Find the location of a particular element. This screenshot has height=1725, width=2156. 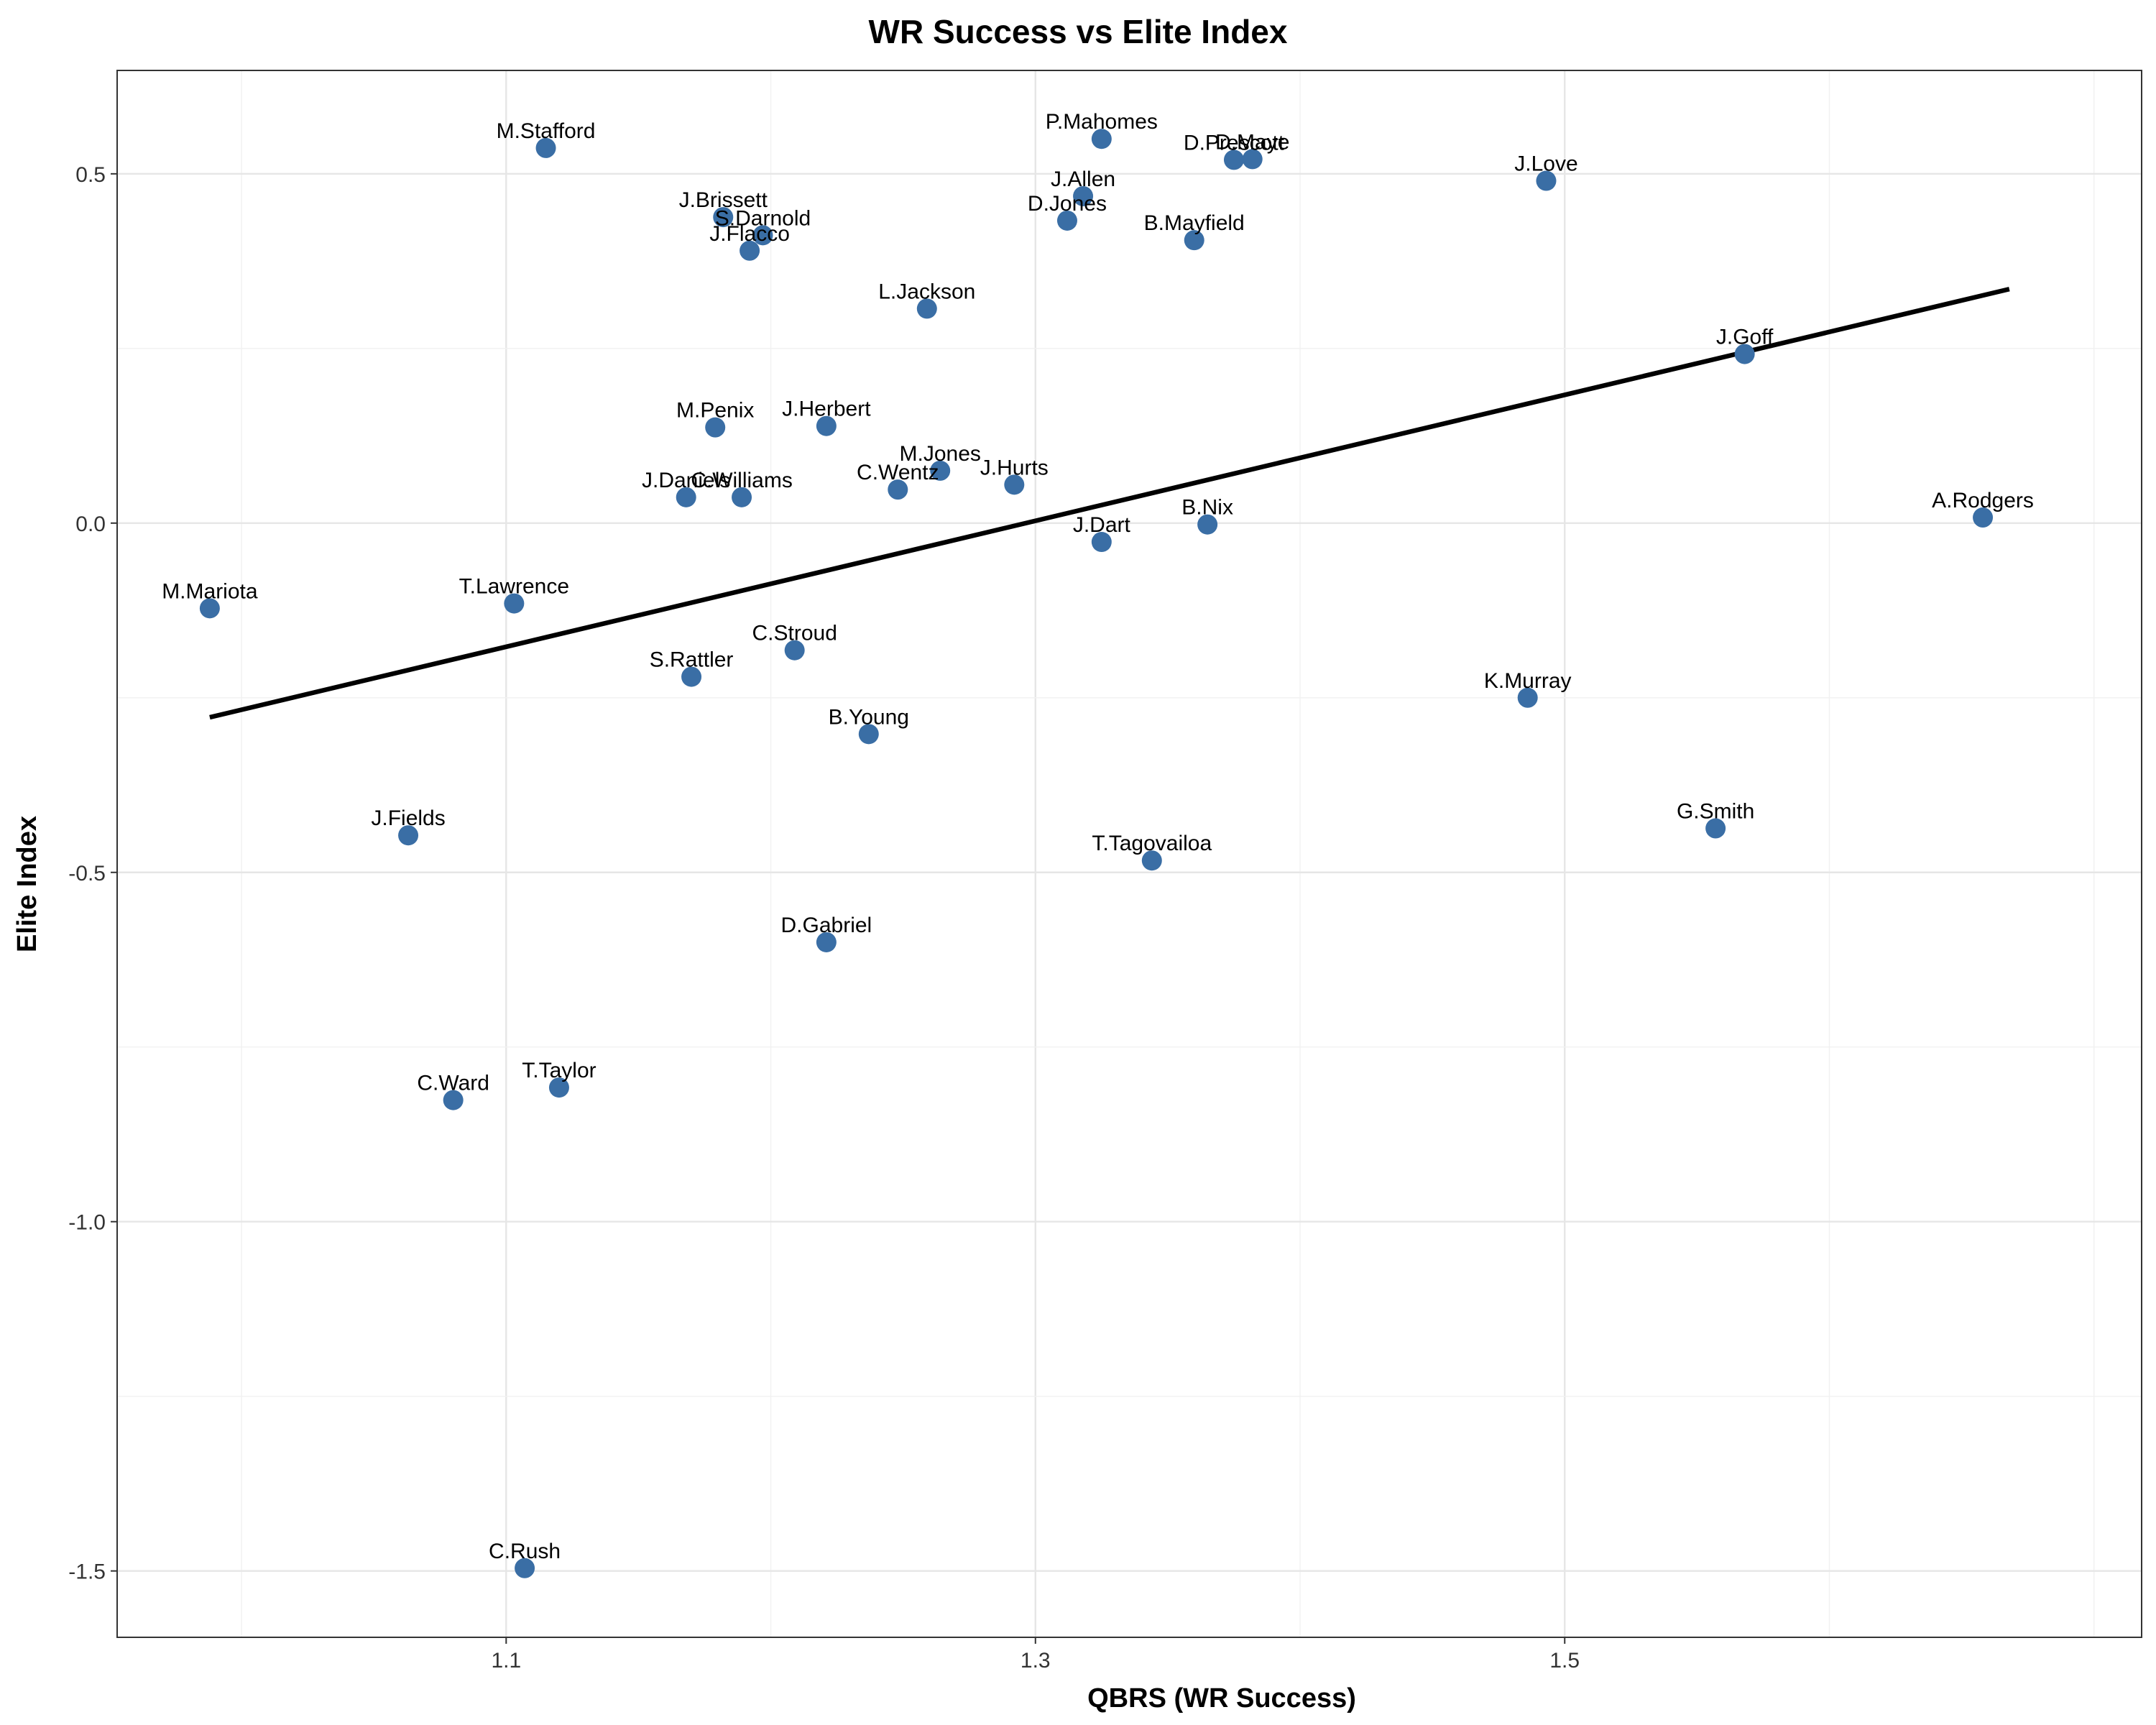

point-label: J.Fields is located at coordinates (408, 818).